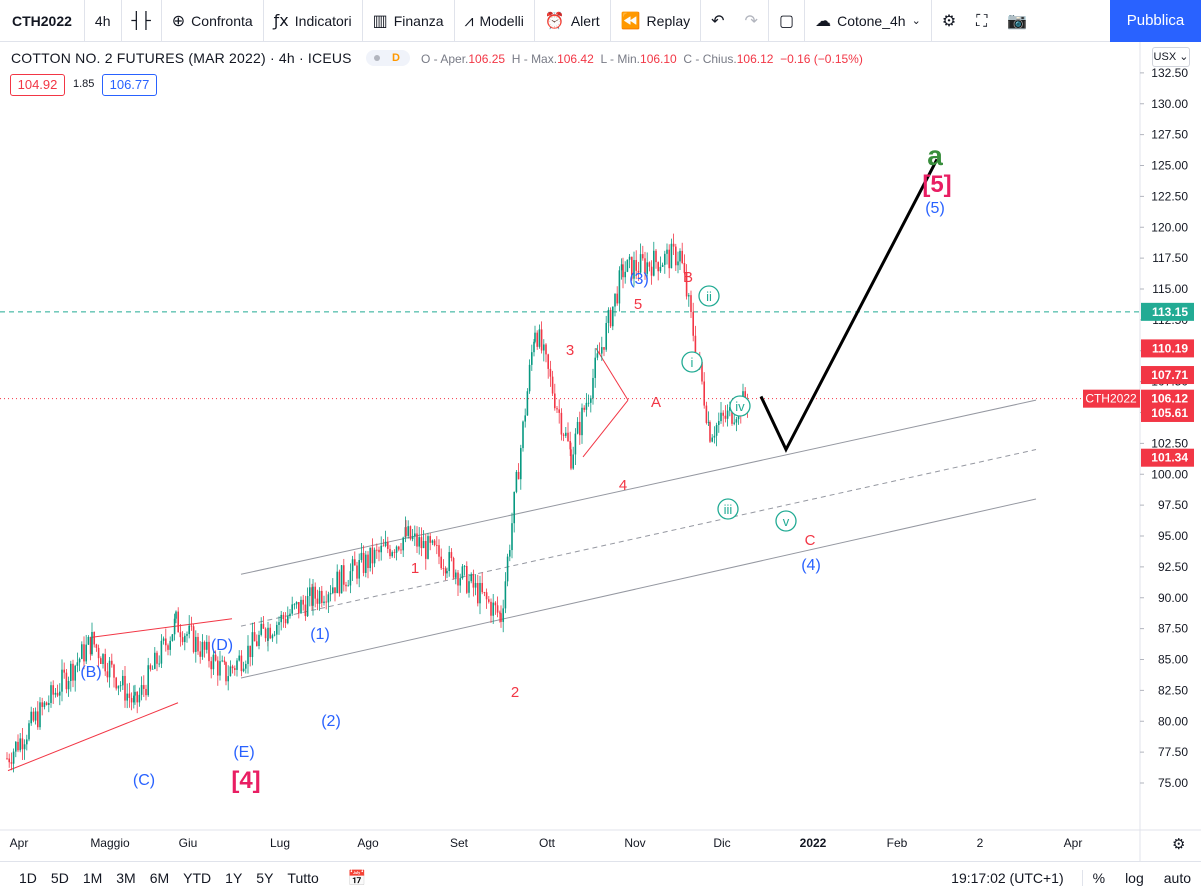  What do you see at coordinates (1171, 57) in the screenshot?
I see `currency-selector: USX ⌄` at bounding box center [1171, 57].